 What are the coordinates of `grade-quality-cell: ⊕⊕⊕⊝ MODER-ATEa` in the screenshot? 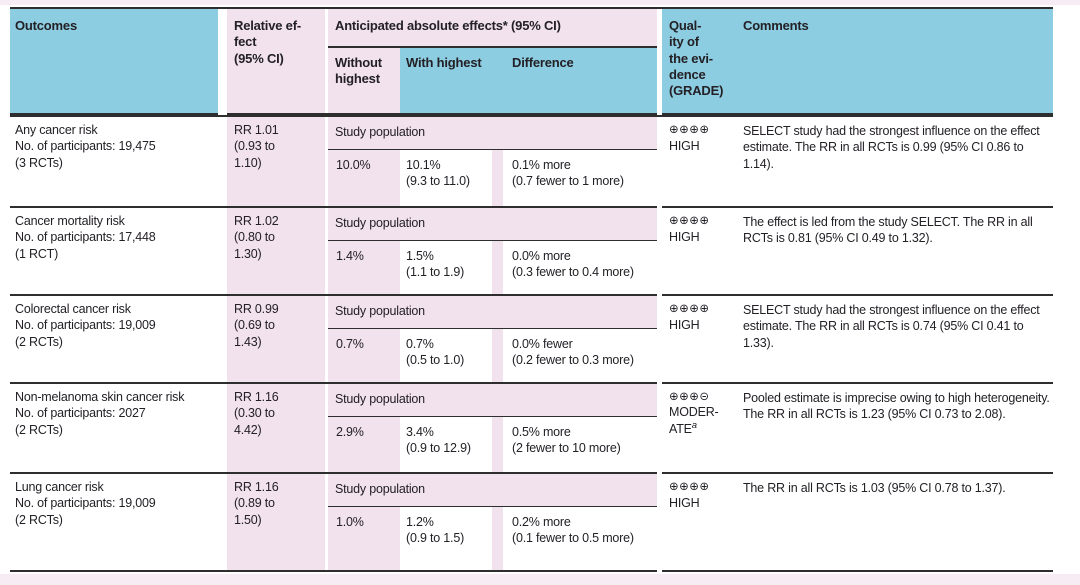 It's located at (699, 428).